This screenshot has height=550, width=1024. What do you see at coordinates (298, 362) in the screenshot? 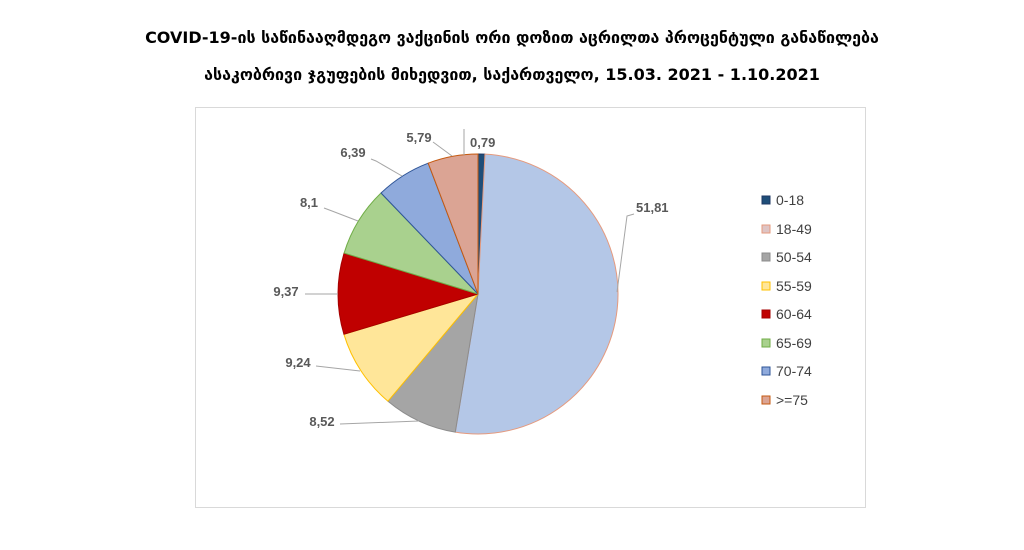
I see `data-label-55-59: 9,24` at bounding box center [298, 362].